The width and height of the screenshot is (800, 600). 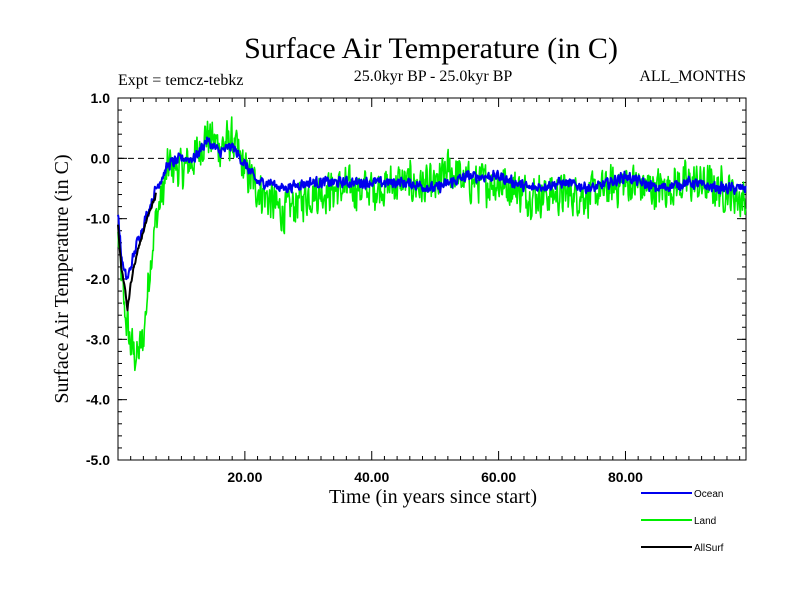 I want to click on legend: Ocean Land AllSurf, so click(x=682, y=521).